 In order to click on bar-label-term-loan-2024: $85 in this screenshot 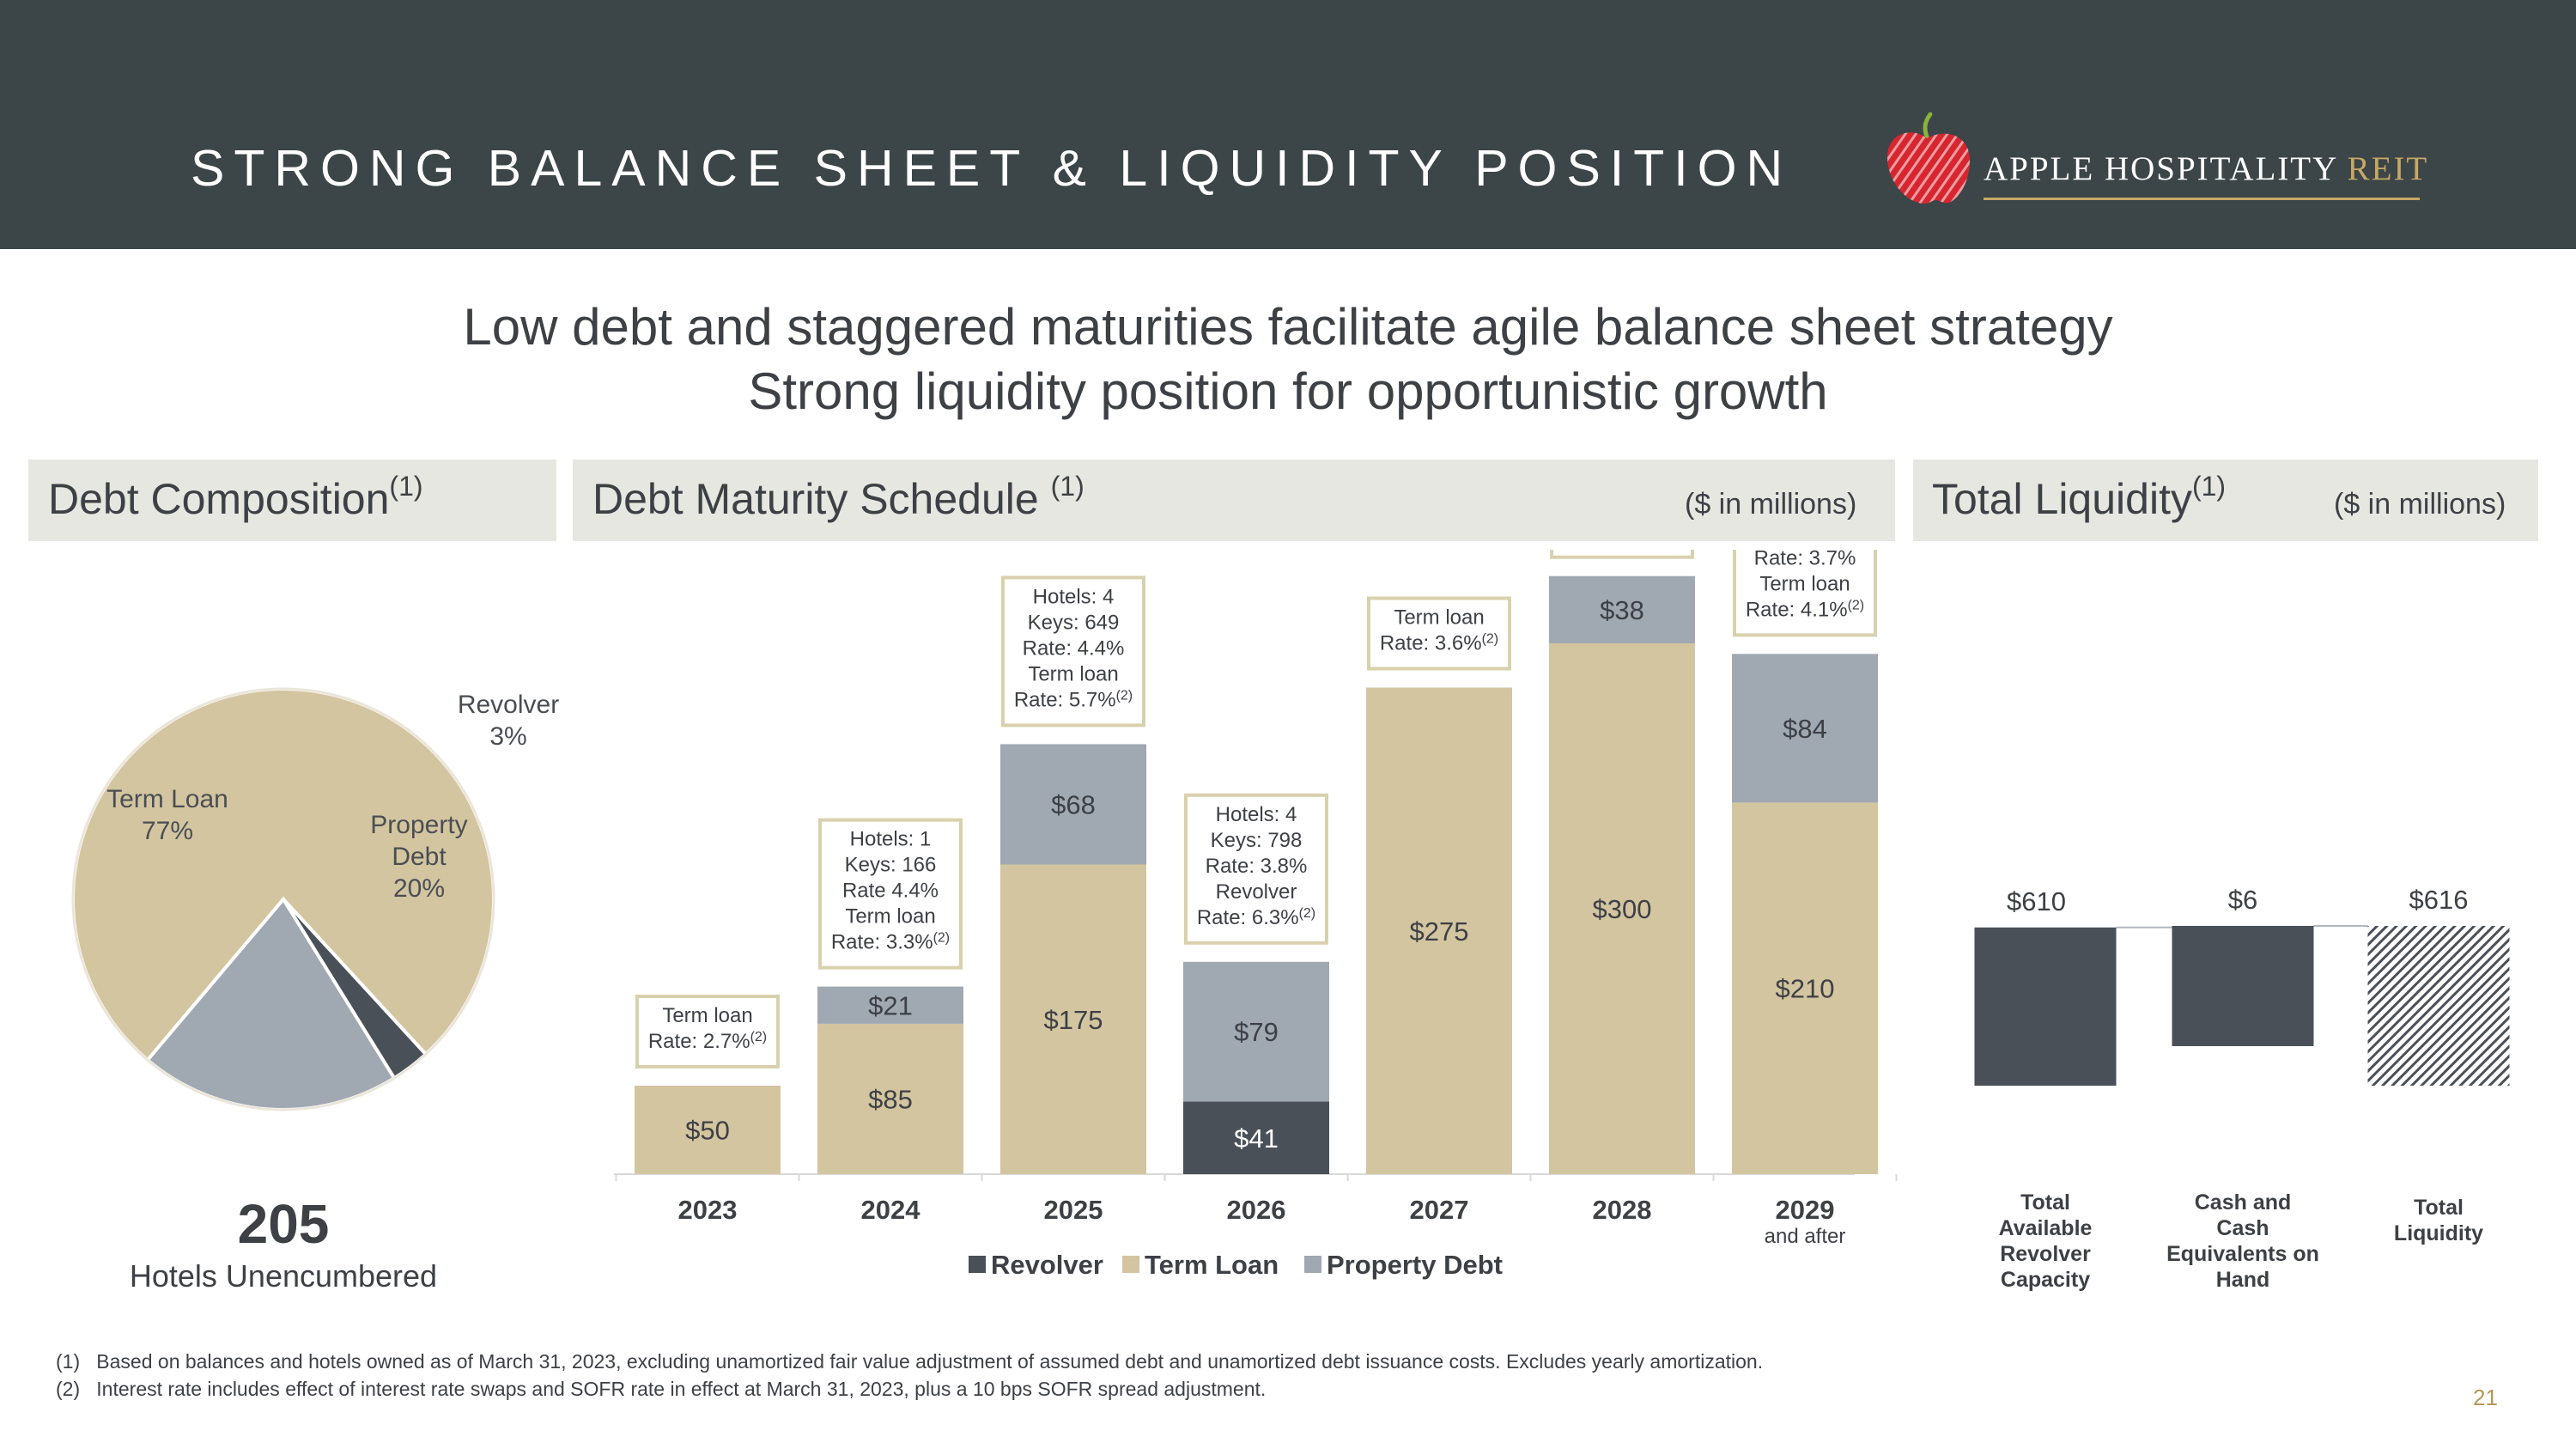, I will do `click(890, 1099)`.